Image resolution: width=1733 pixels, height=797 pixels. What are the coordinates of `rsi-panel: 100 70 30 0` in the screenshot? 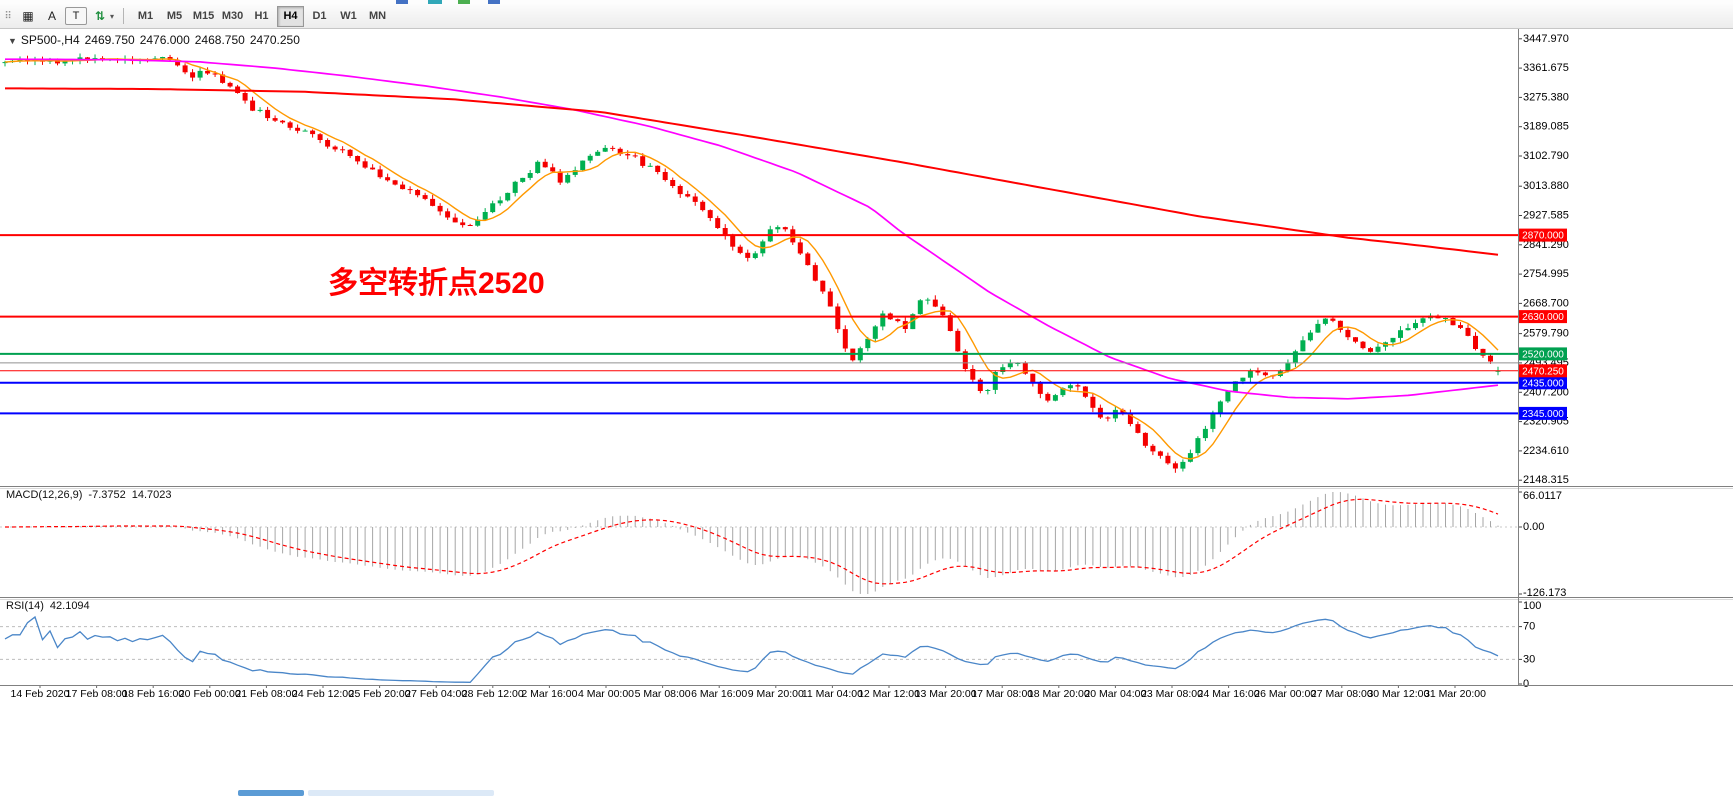 It's located at (770, 645).